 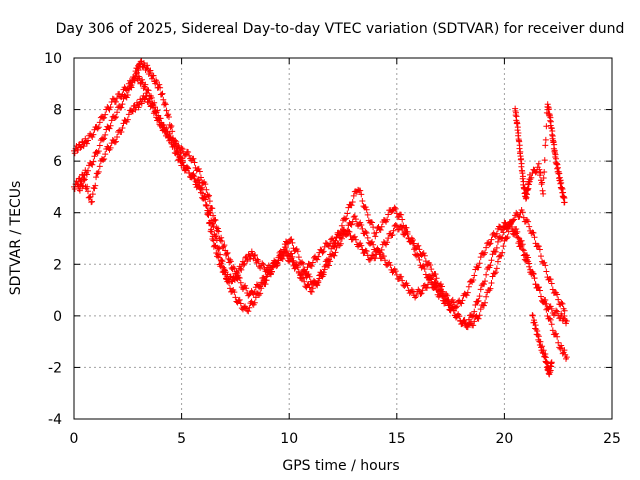 What do you see at coordinates (504, 439) in the screenshot?
I see `x-tick-label: 20` at bounding box center [504, 439].